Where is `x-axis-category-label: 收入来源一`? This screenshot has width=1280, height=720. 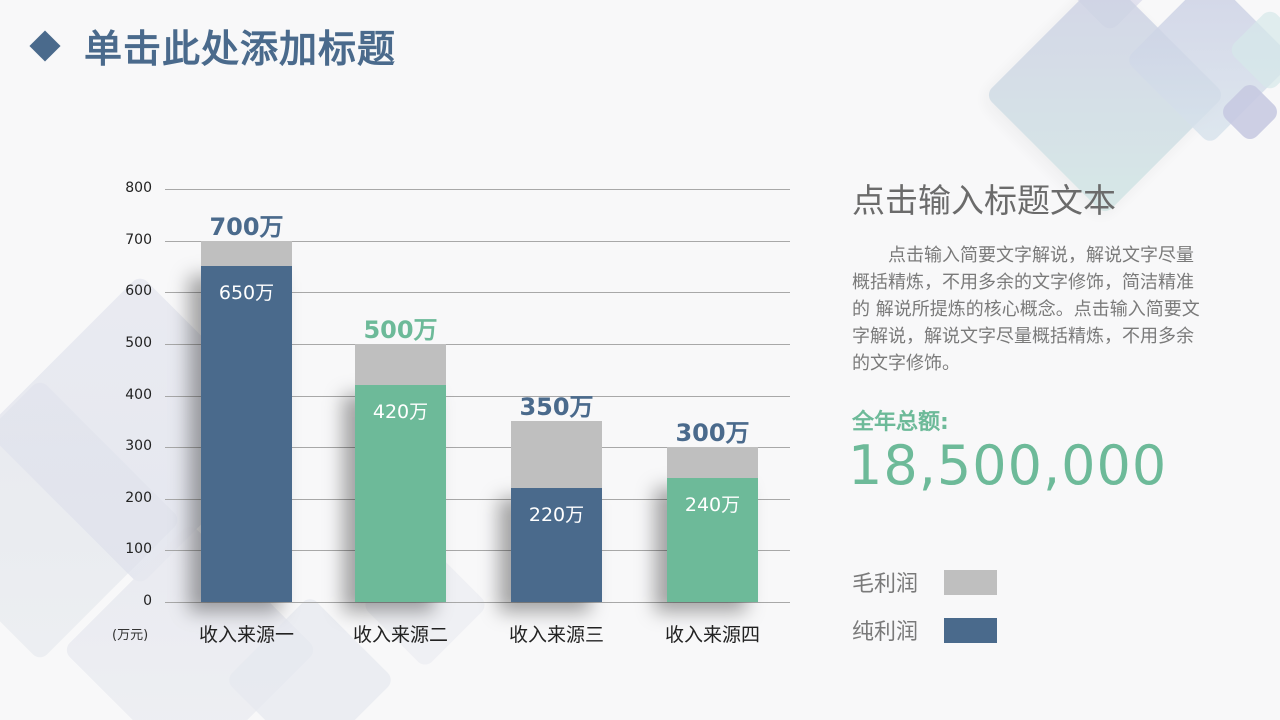 x-axis-category-label: 收入来源一 is located at coordinates (246, 635).